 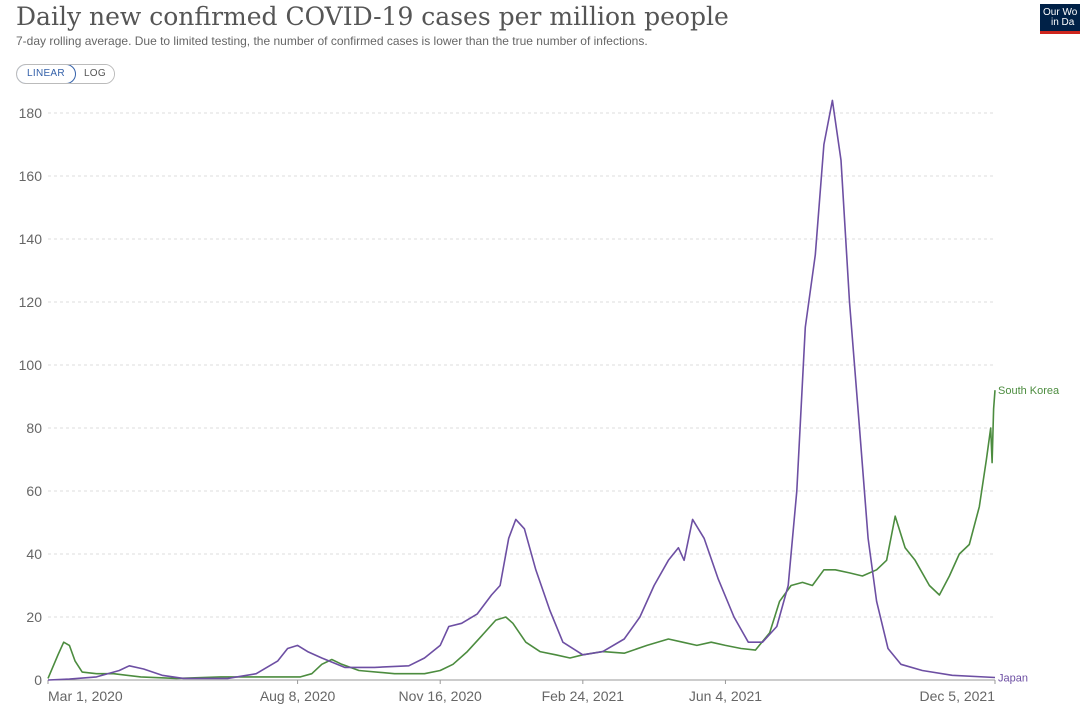 What do you see at coordinates (1063, 22) in the screenshot?
I see `logo-text-line-2: in Da` at bounding box center [1063, 22].